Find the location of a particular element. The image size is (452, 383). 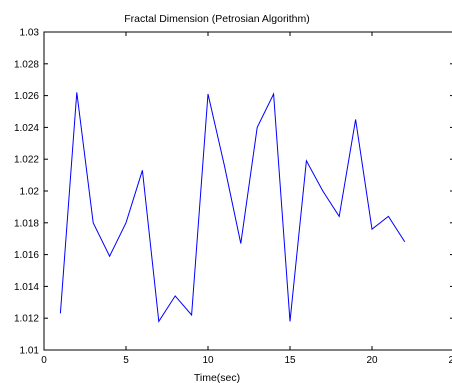

x-tick-label: 5 is located at coordinates (126, 360).